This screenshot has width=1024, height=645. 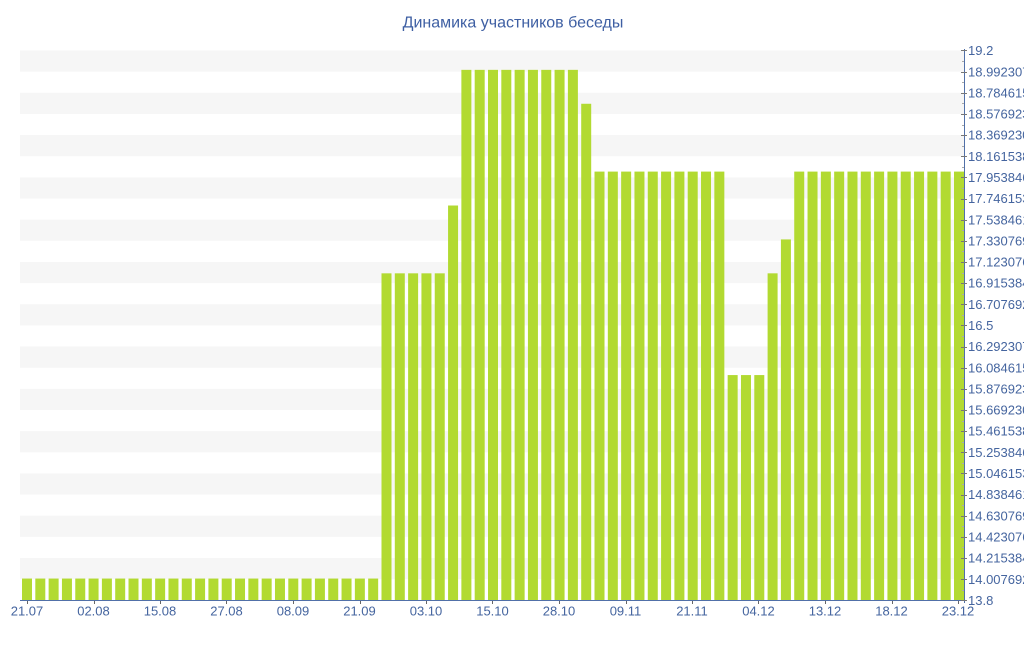 What do you see at coordinates (426, 611) in the screenshot?
I see `svg-text: 03.10` at bounding box center [426, 611].